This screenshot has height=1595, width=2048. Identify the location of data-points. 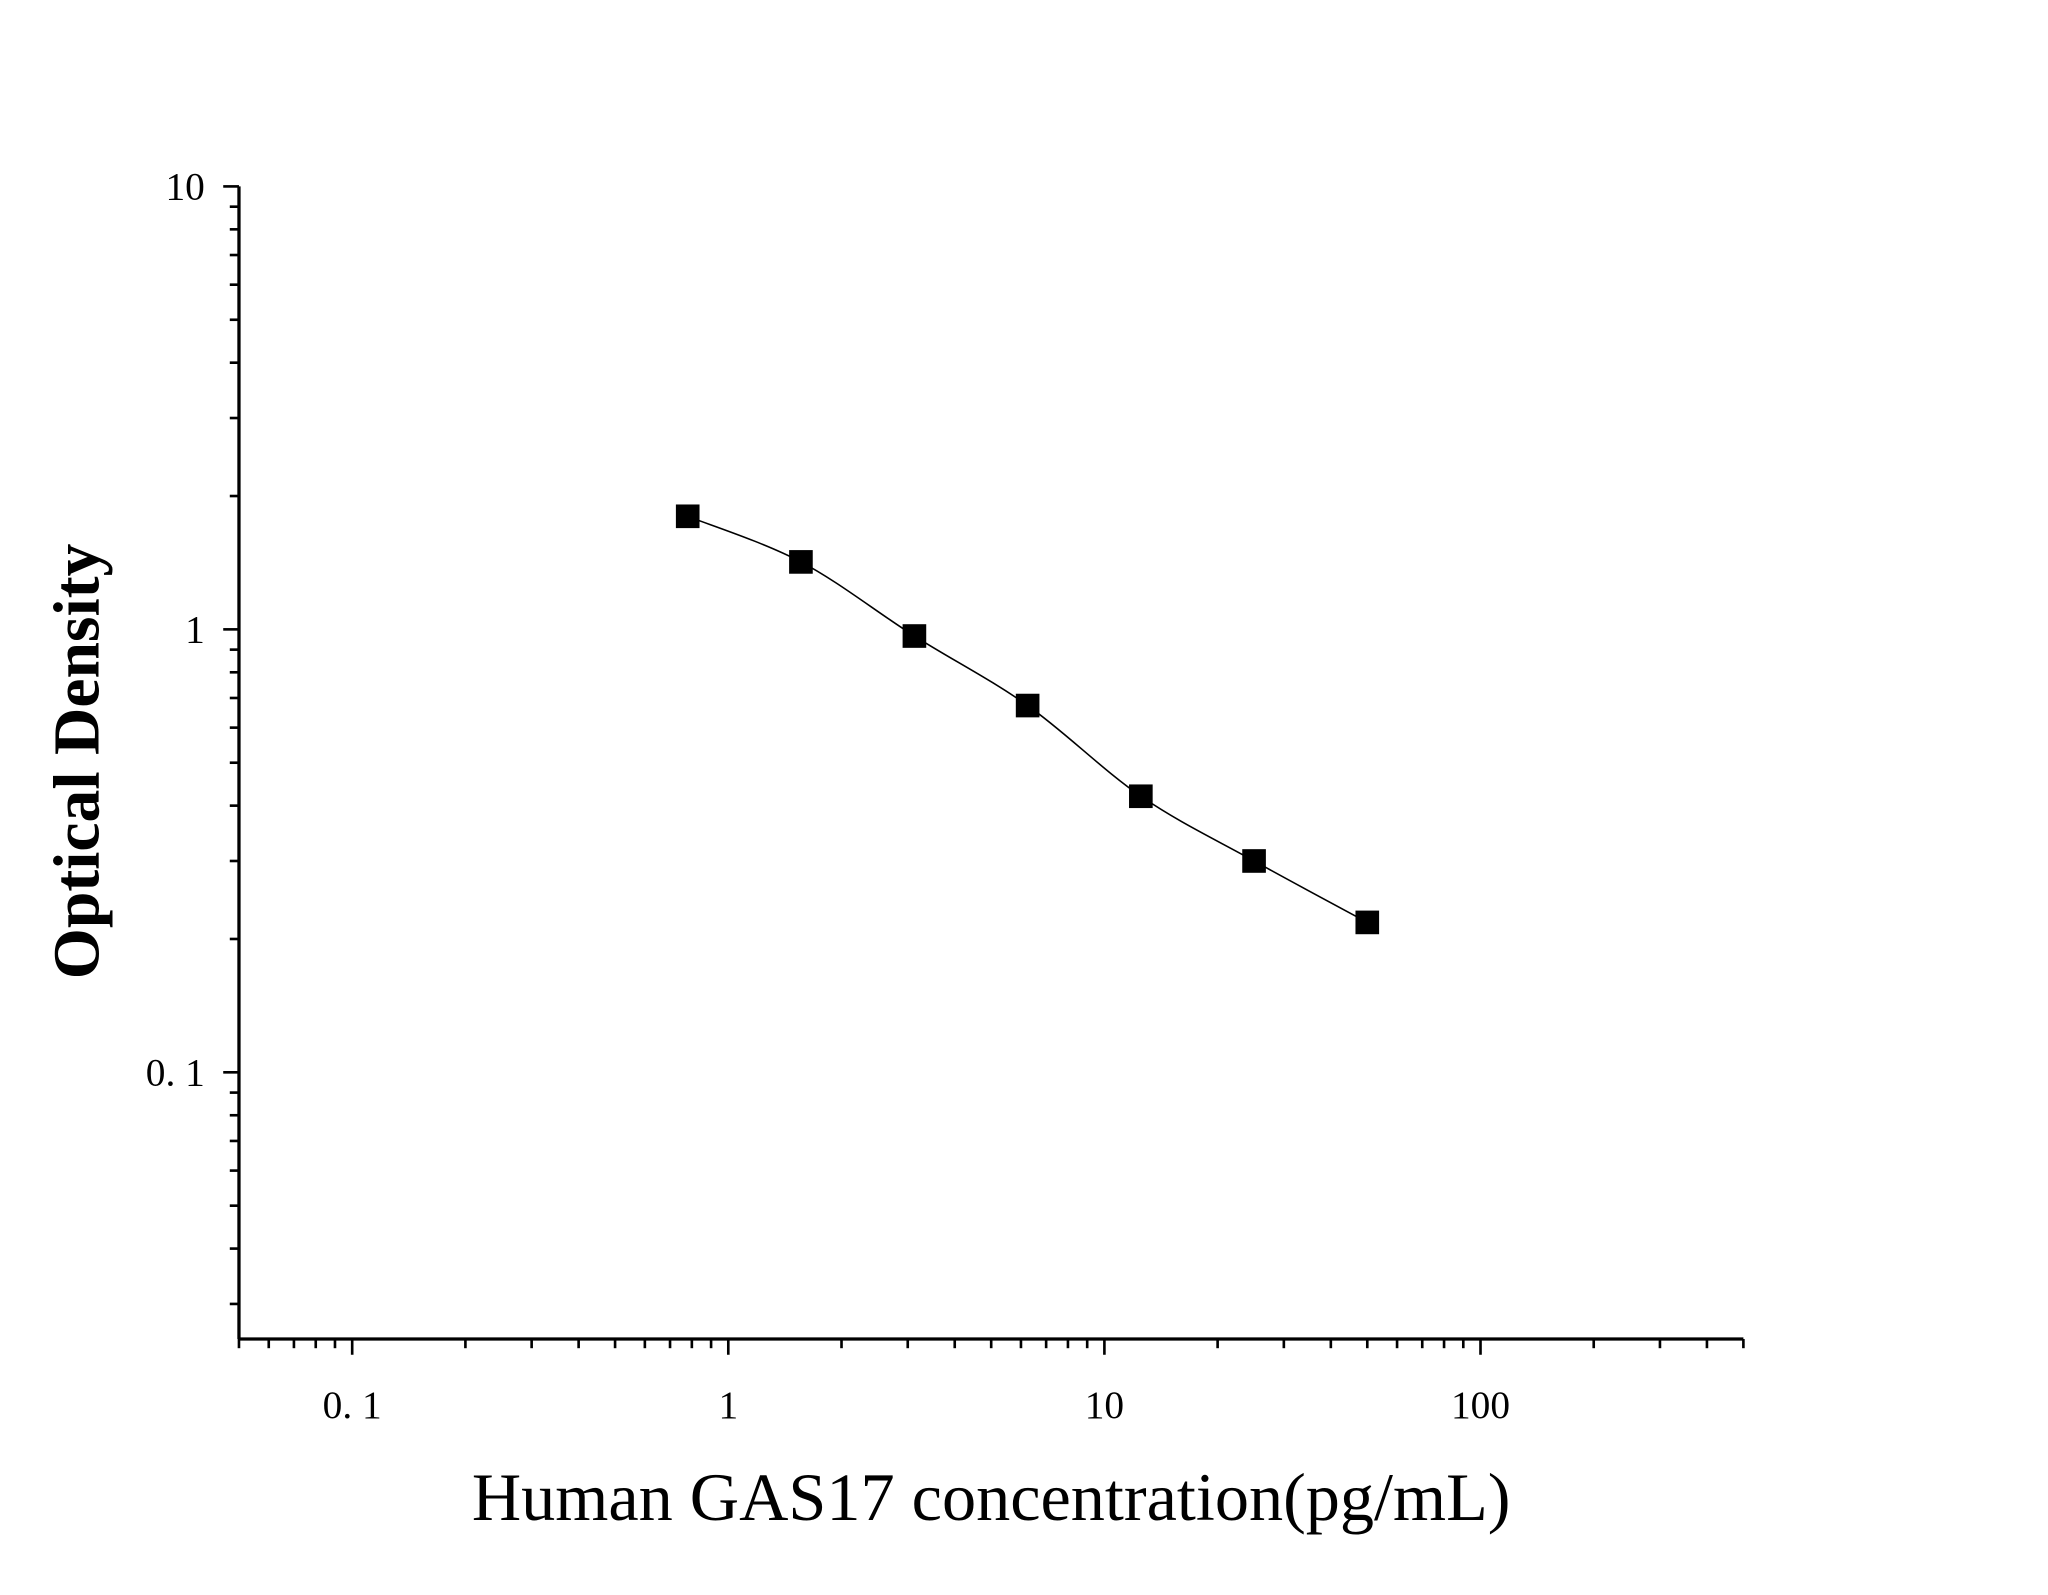
(1027, 719).